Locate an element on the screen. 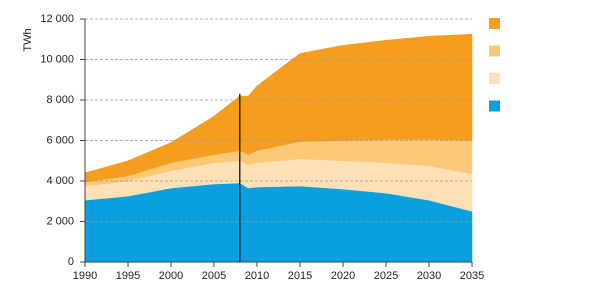  y-tick-label: 2 000 is located at coordinates (60, 221).